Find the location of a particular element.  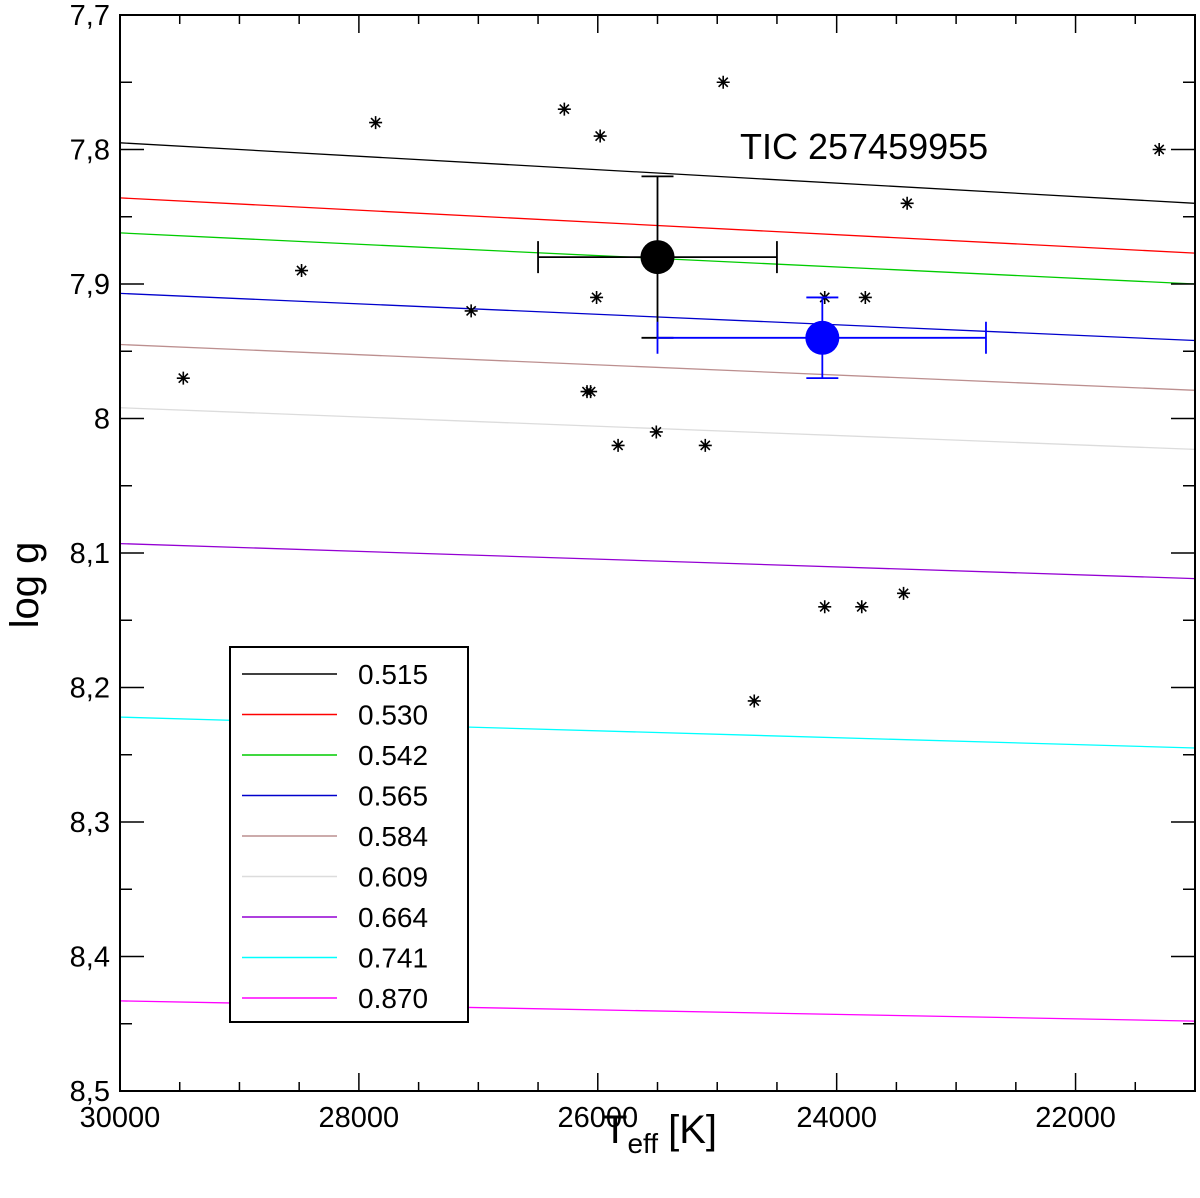

track-line-0.664 is located at coordinates (657, 561).